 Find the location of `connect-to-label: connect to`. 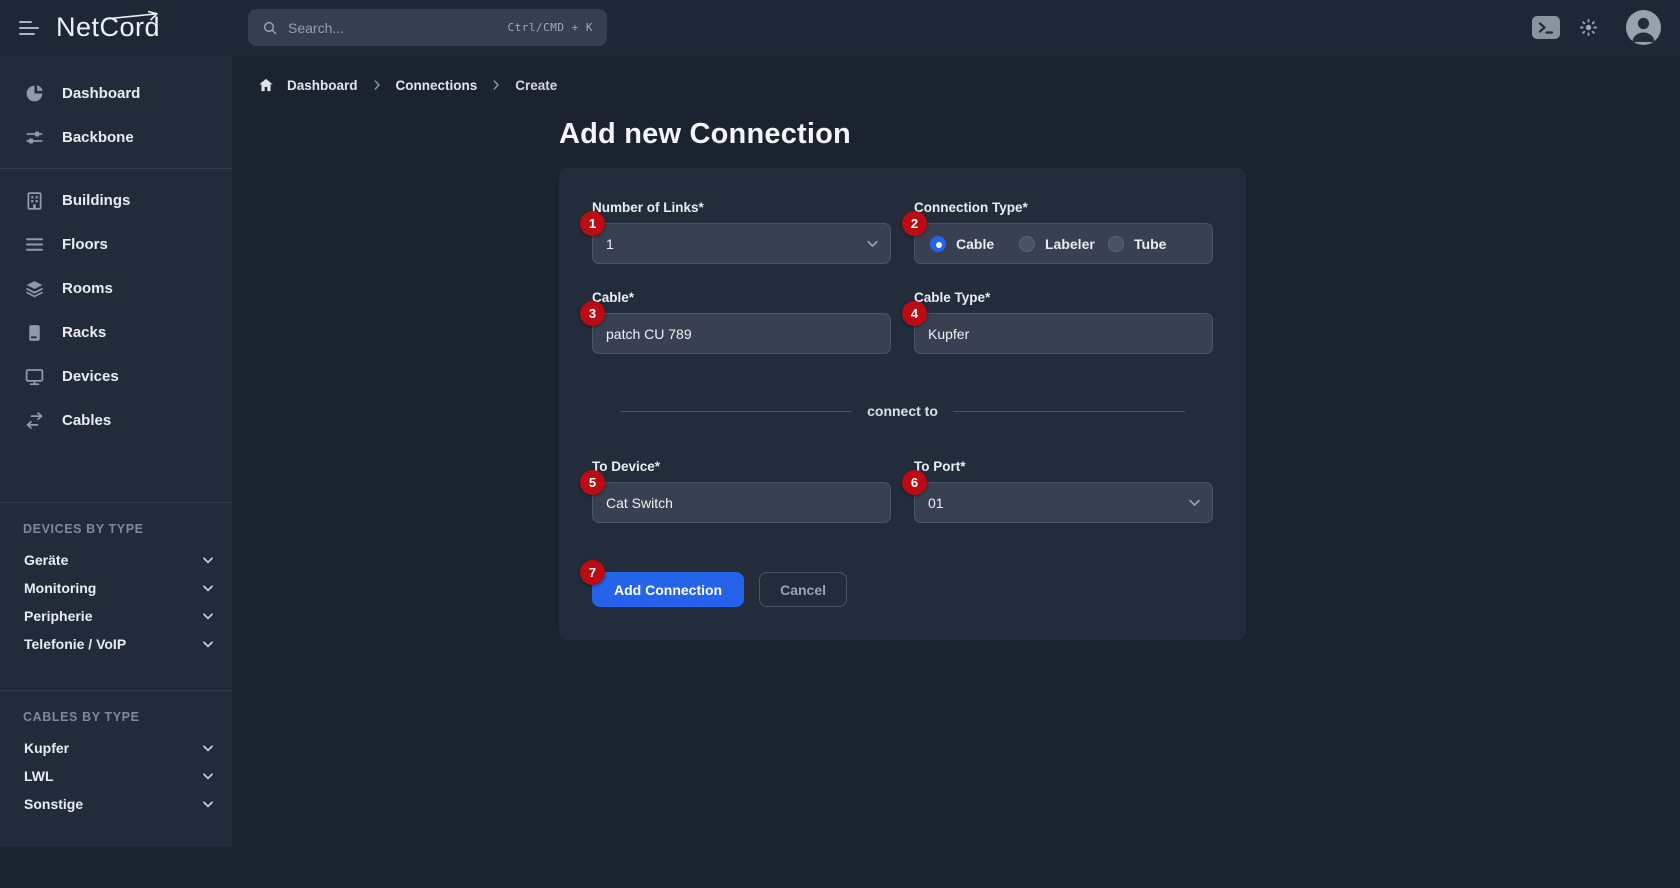

connect-to-label: connect to is located at coordinates (902, 411).